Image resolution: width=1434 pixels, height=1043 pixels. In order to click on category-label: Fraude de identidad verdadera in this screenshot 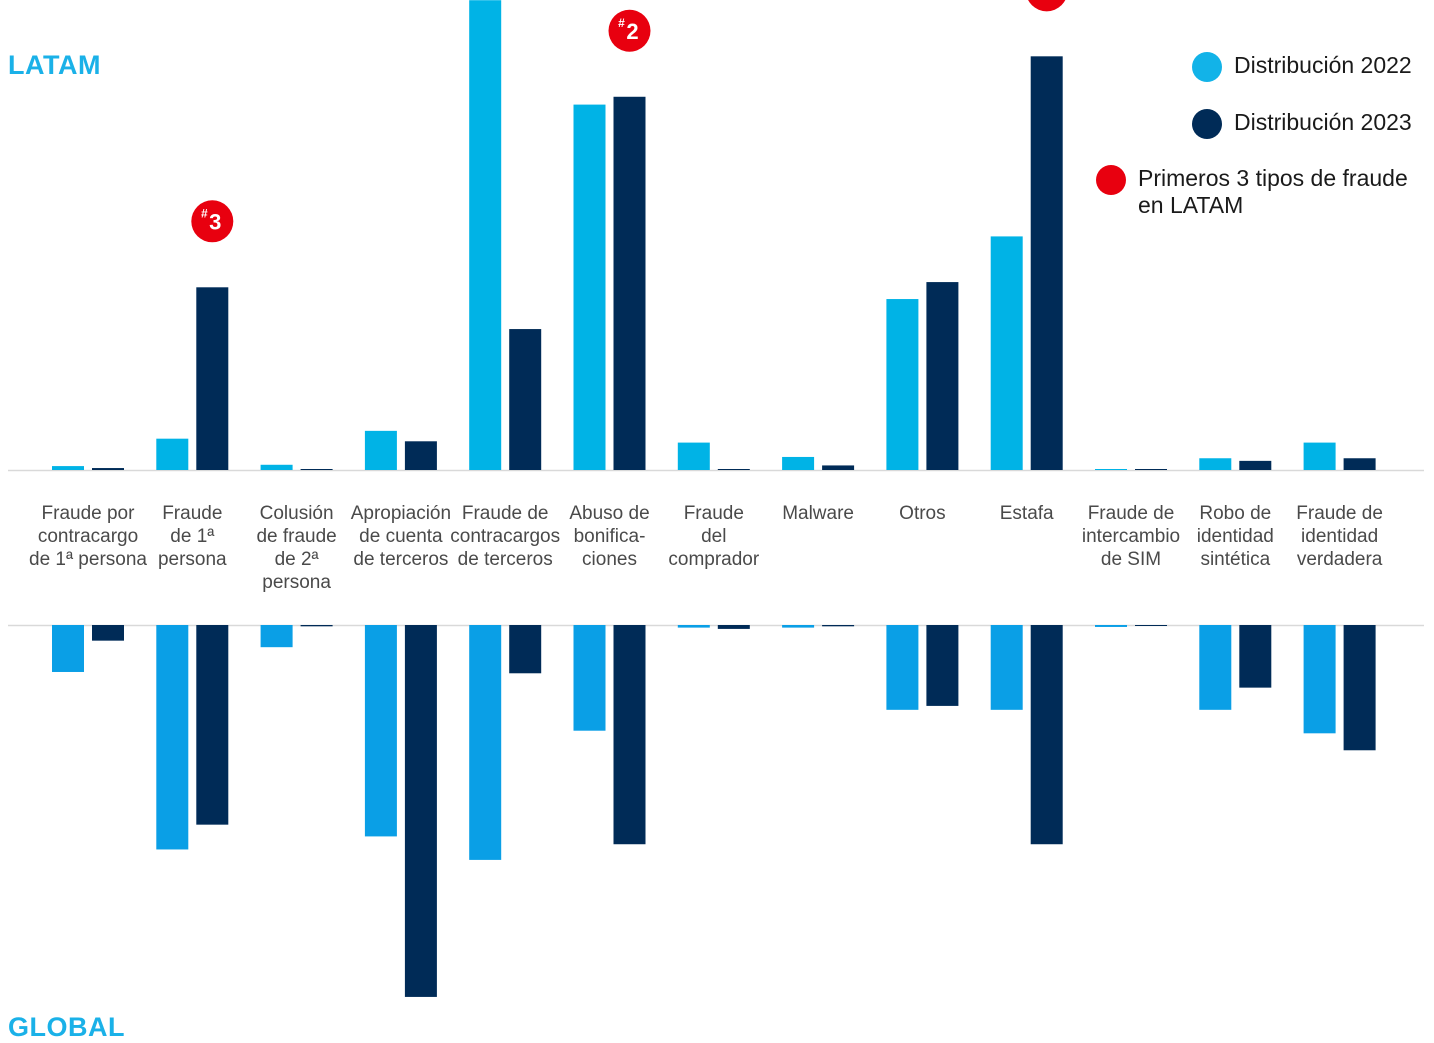, I will do `click(1339, 536)`.